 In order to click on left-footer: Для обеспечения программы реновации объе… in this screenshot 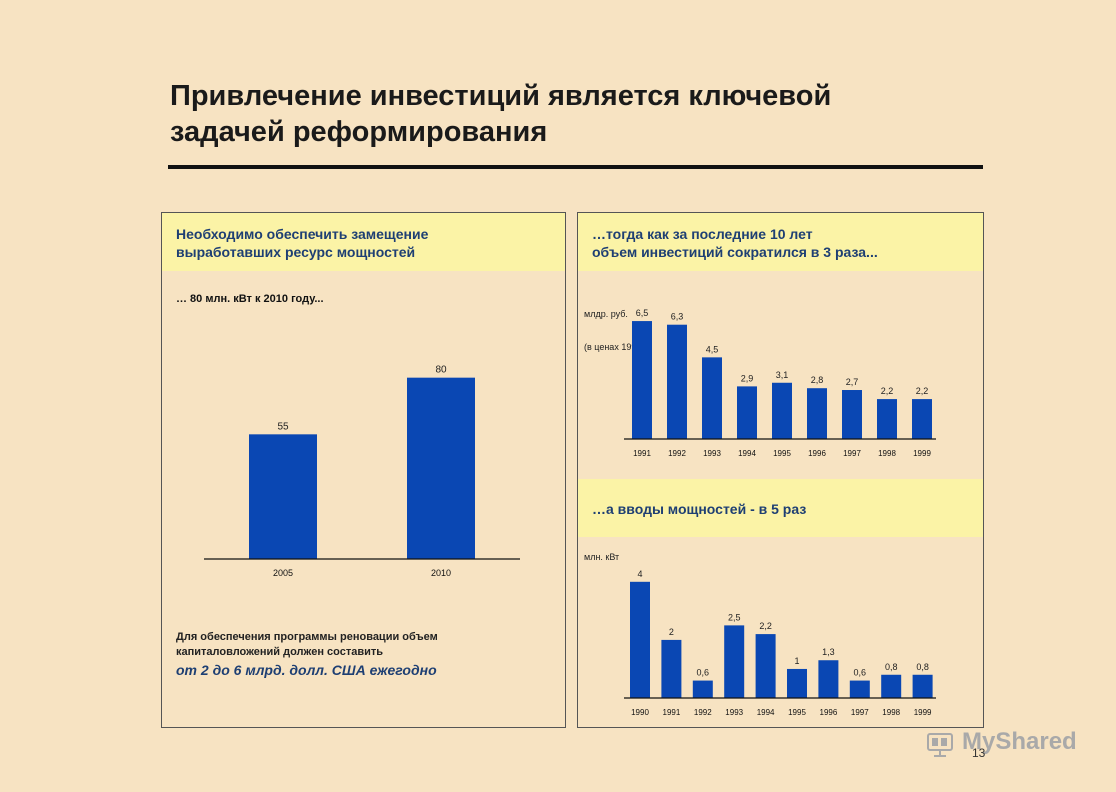, I will do `click(307, 645)`.